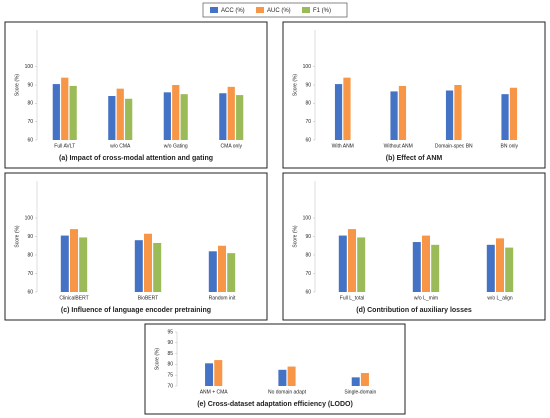 The width and height of the screenshot is (550, 418). Describe the element at coordinates (414, 310) in the screenshot. I see `panel-caption: (d) Contribution of auxiliary losses` at that location.